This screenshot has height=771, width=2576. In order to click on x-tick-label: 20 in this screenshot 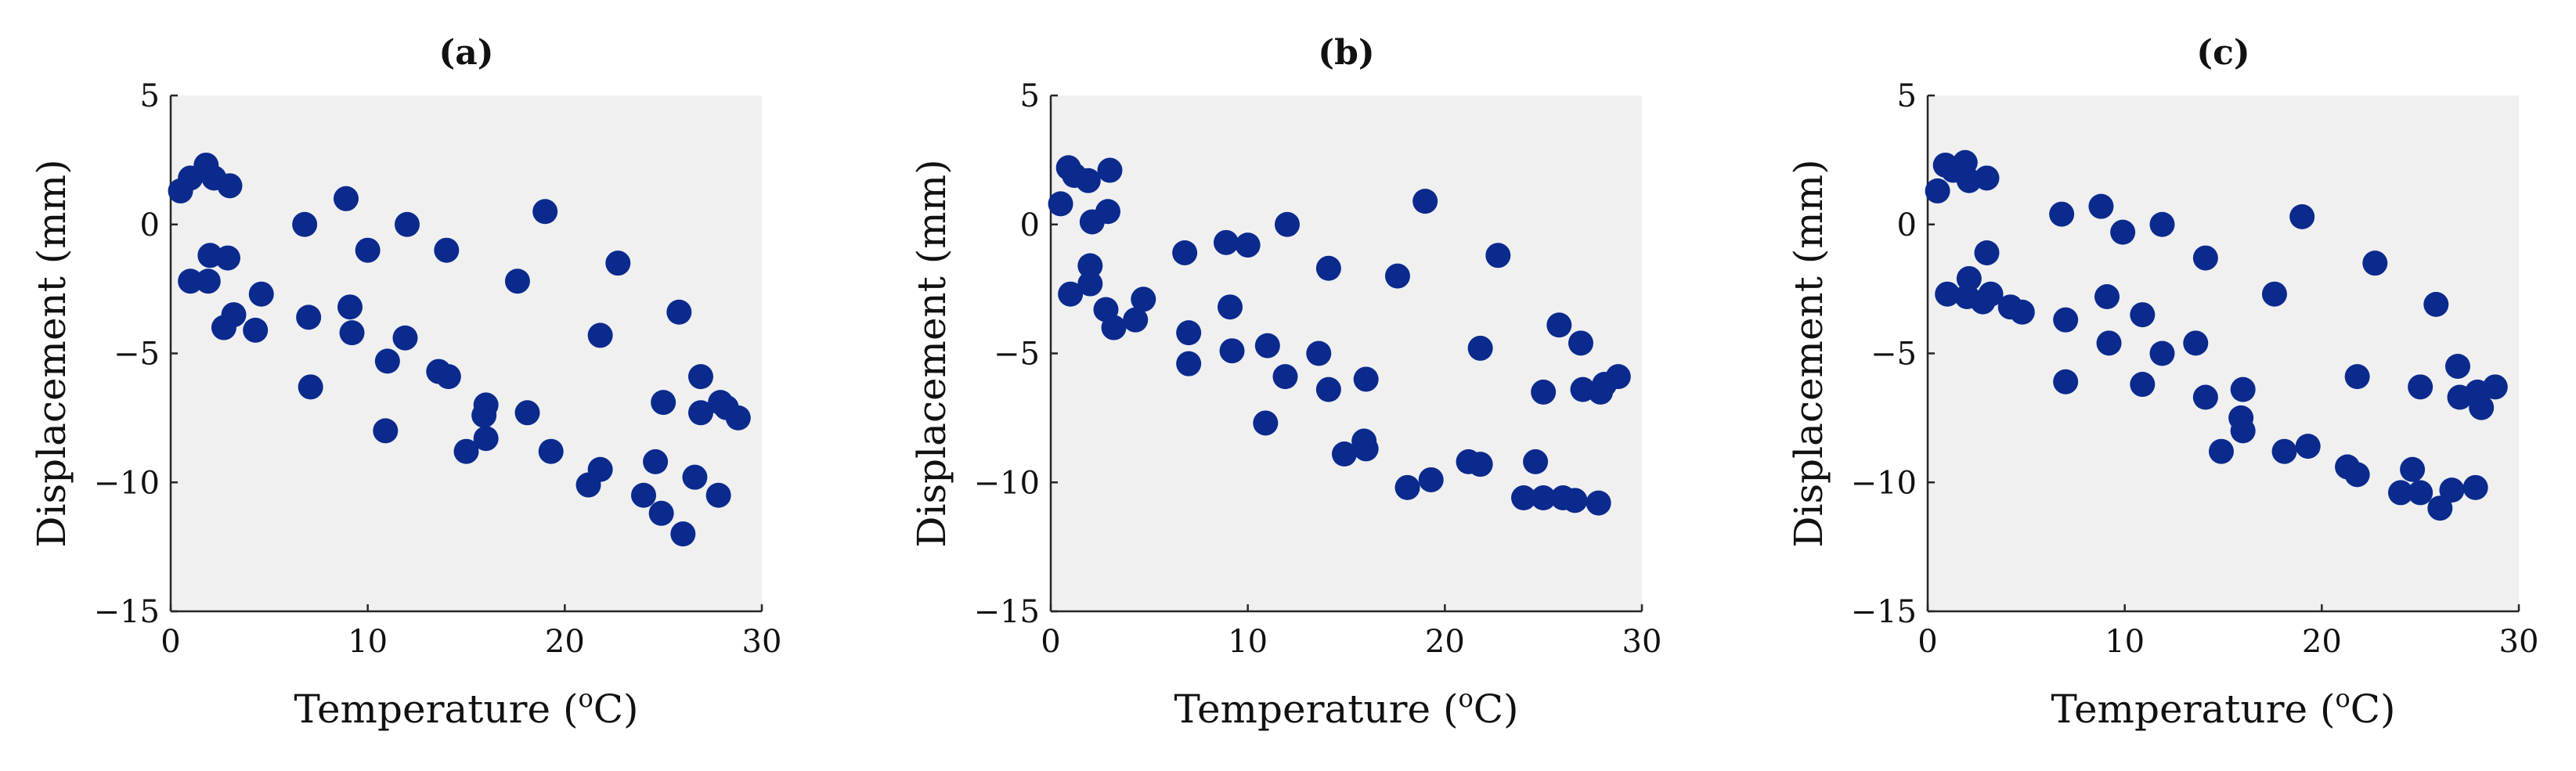, I will do `click(565, 642)`.